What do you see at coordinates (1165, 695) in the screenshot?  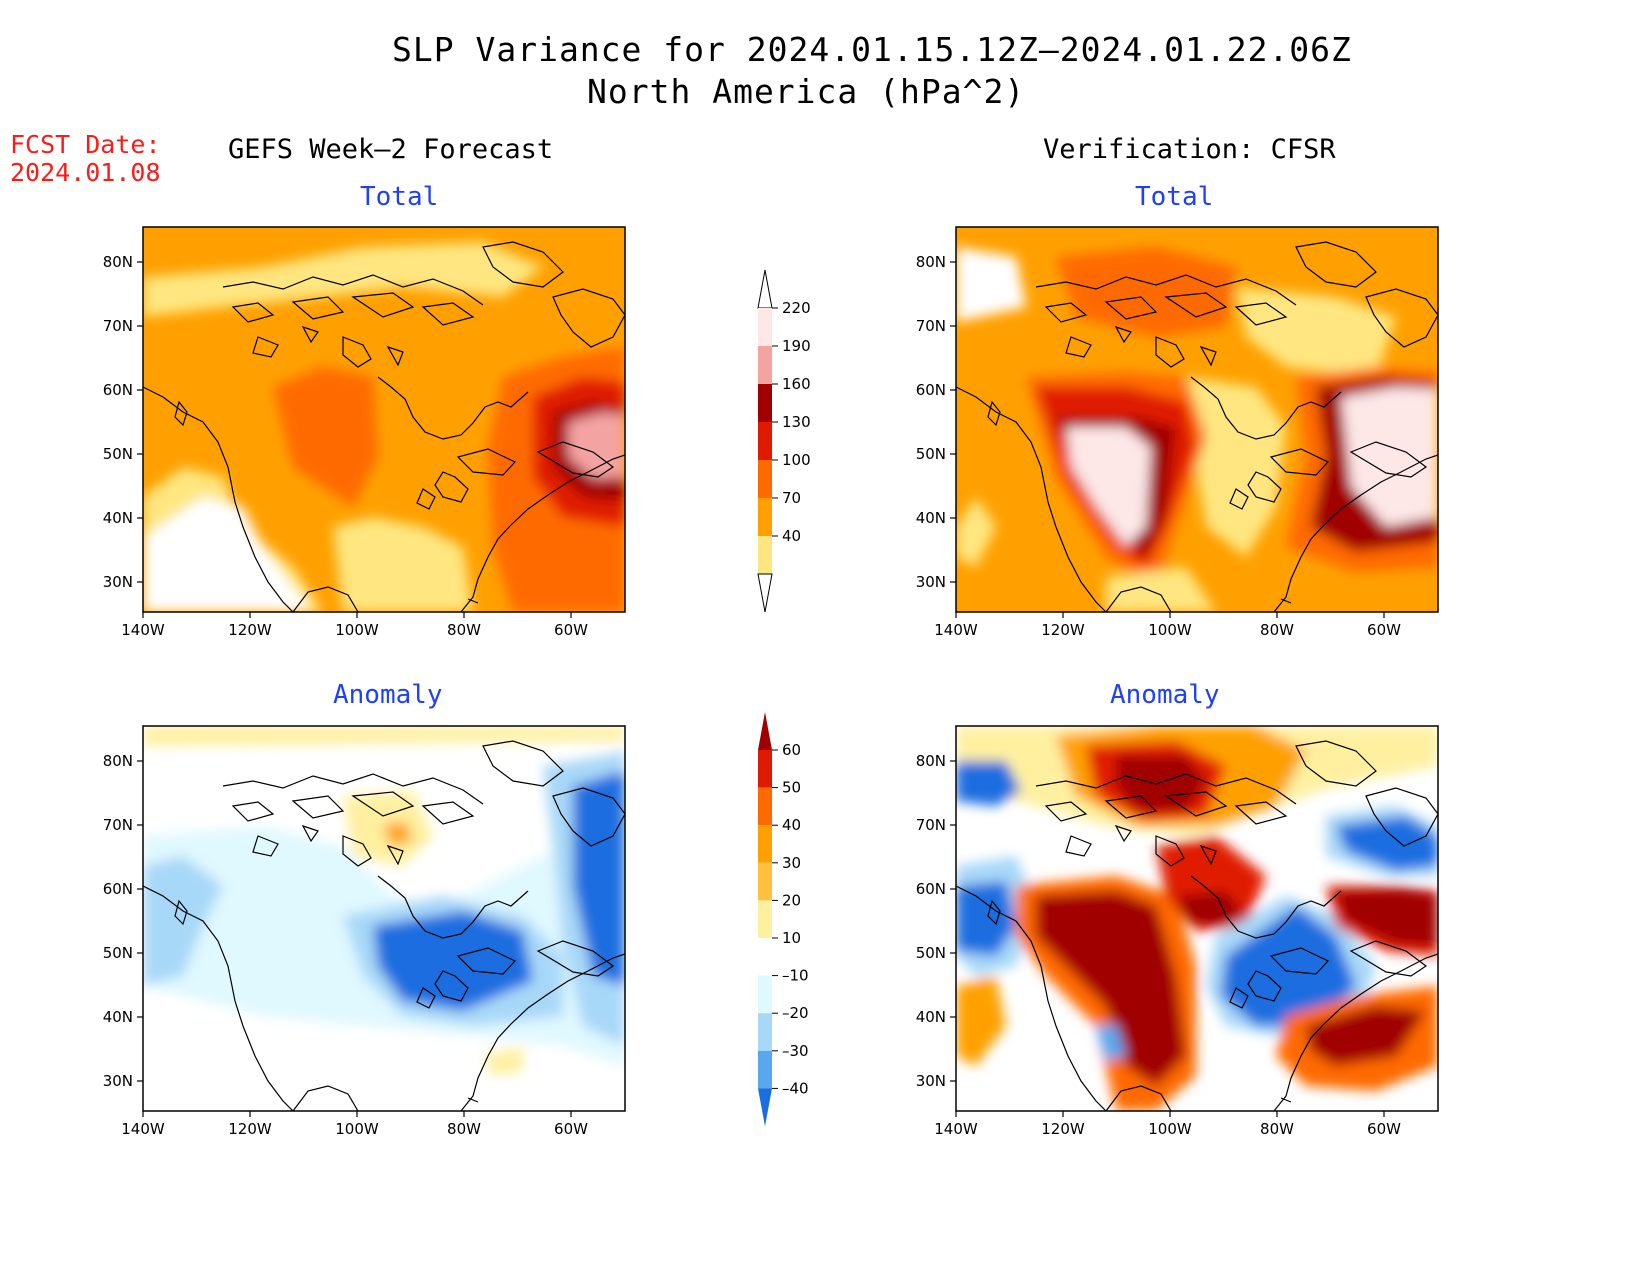 I see `subtitle-anom-right: Anomaly` at bounding box center [1165, 695].